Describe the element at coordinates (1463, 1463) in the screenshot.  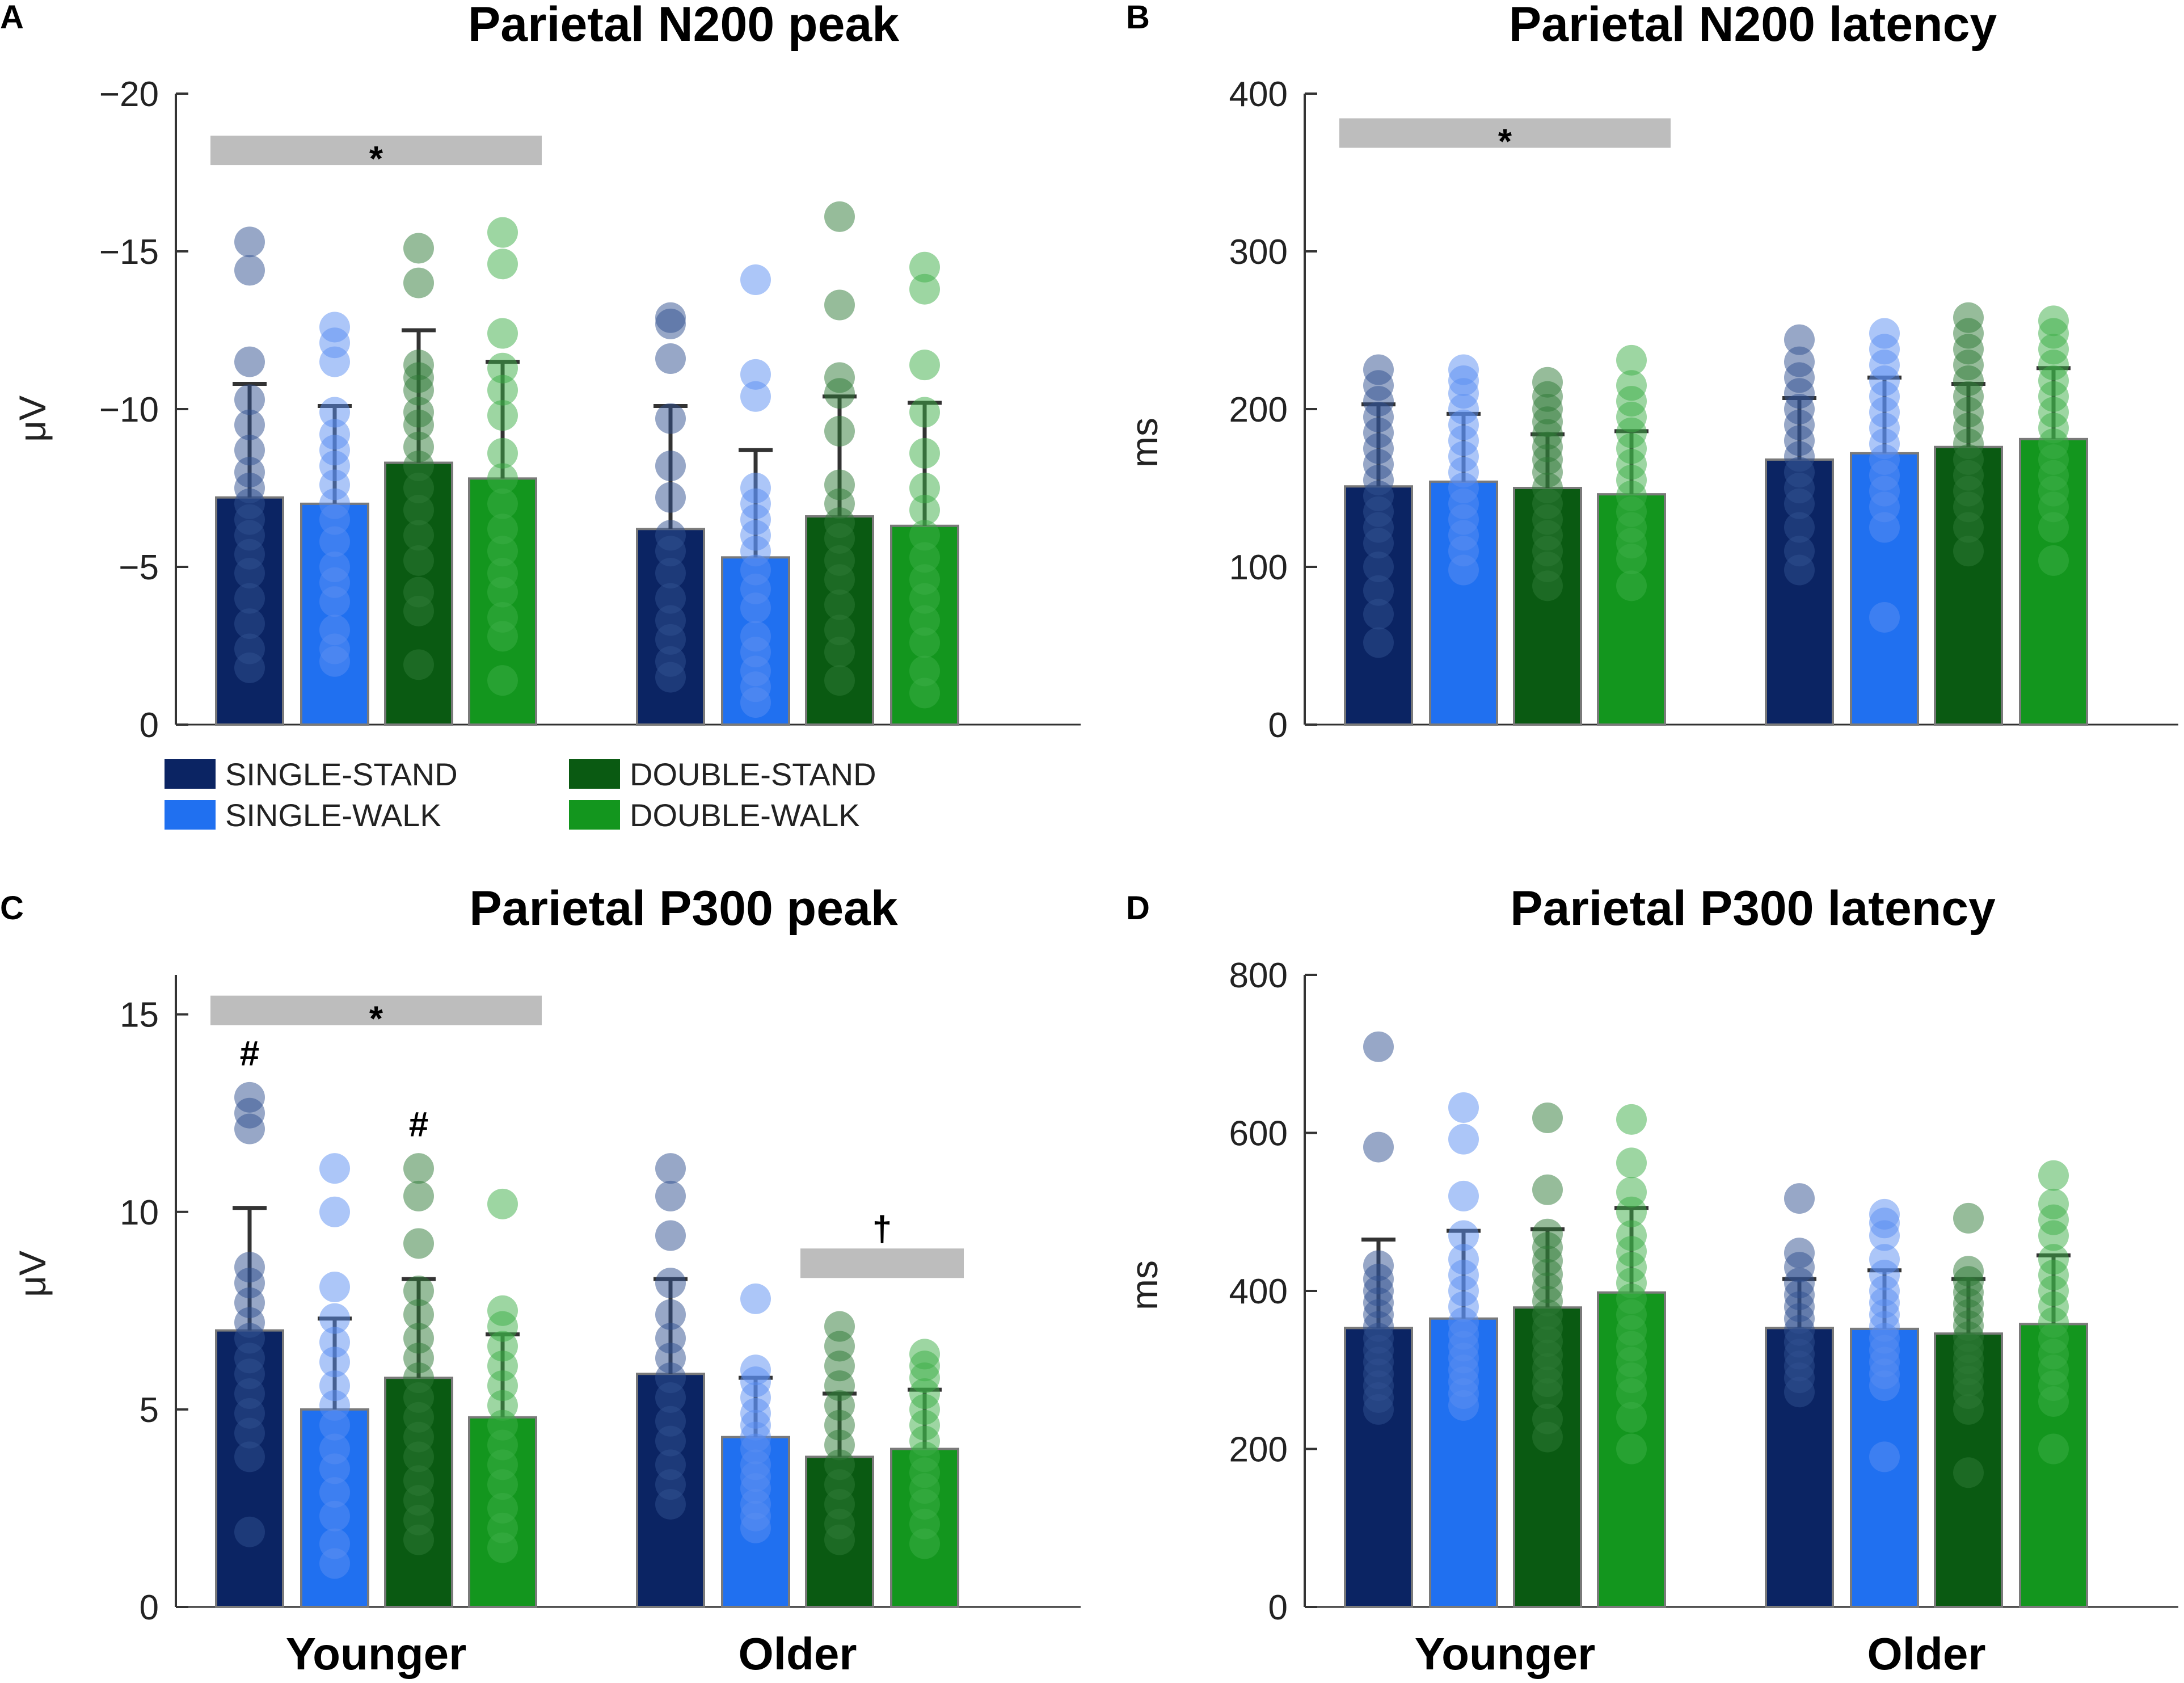
I see `bar-younger-single-walk` at that location.